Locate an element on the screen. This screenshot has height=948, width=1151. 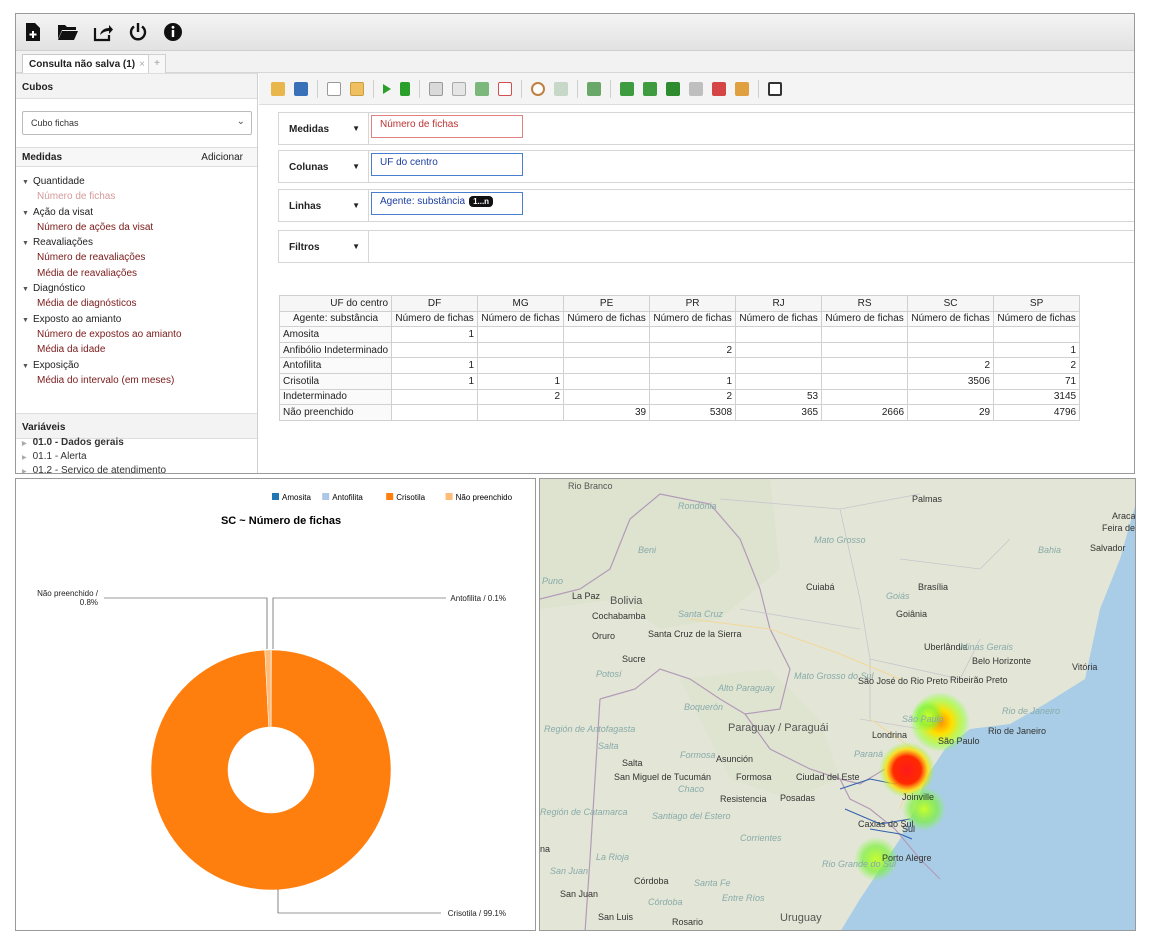
measure-pill: Número de fichas is located at coordinates (447, 126).